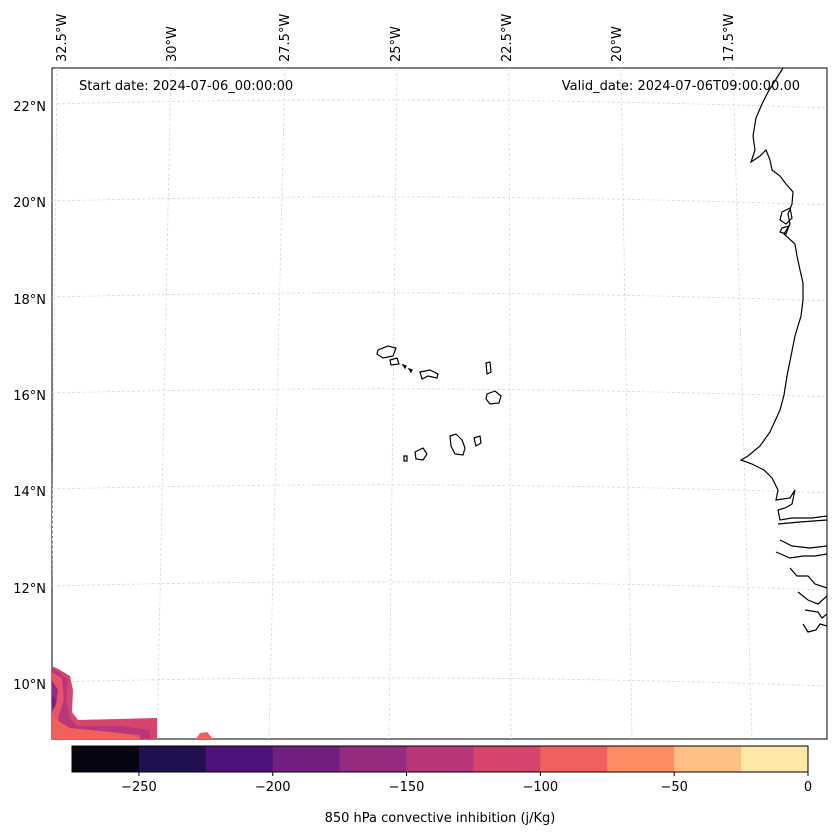 Image resolution: width=837 pixels, height=836 pixels. I want to click on colorbar-tick-label: −100, so click(541, 787).